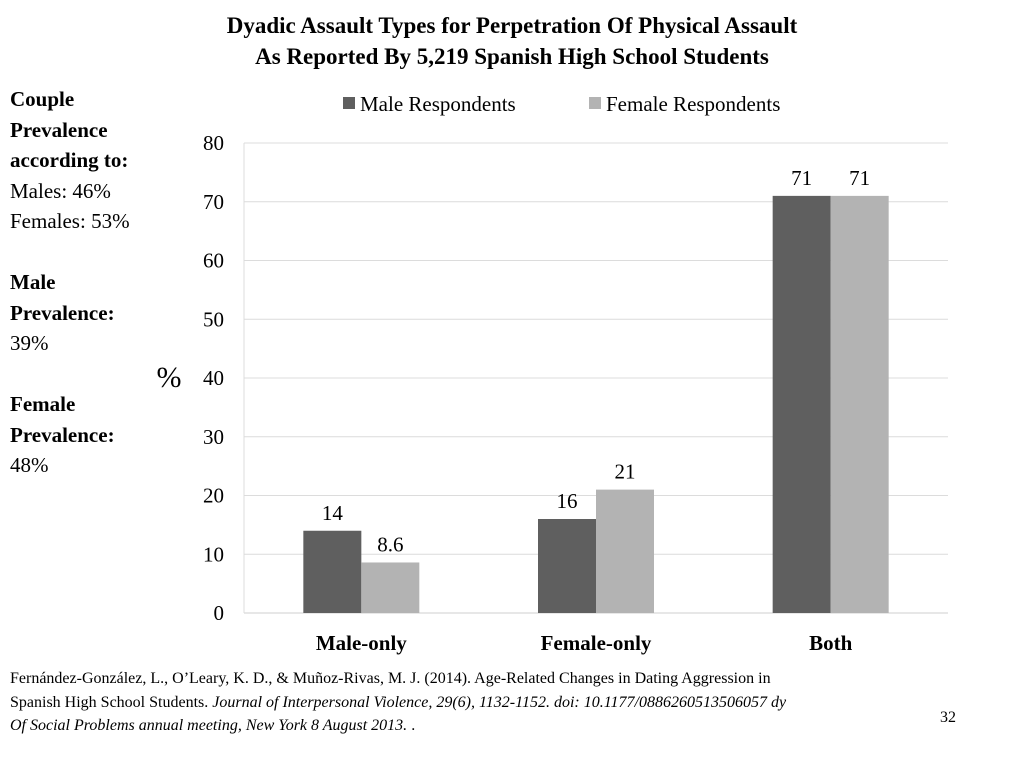  Describe the element at coordinates (561, 104) in the screenshot. I see `legend: Male Respondents Female Respondents` at that location.